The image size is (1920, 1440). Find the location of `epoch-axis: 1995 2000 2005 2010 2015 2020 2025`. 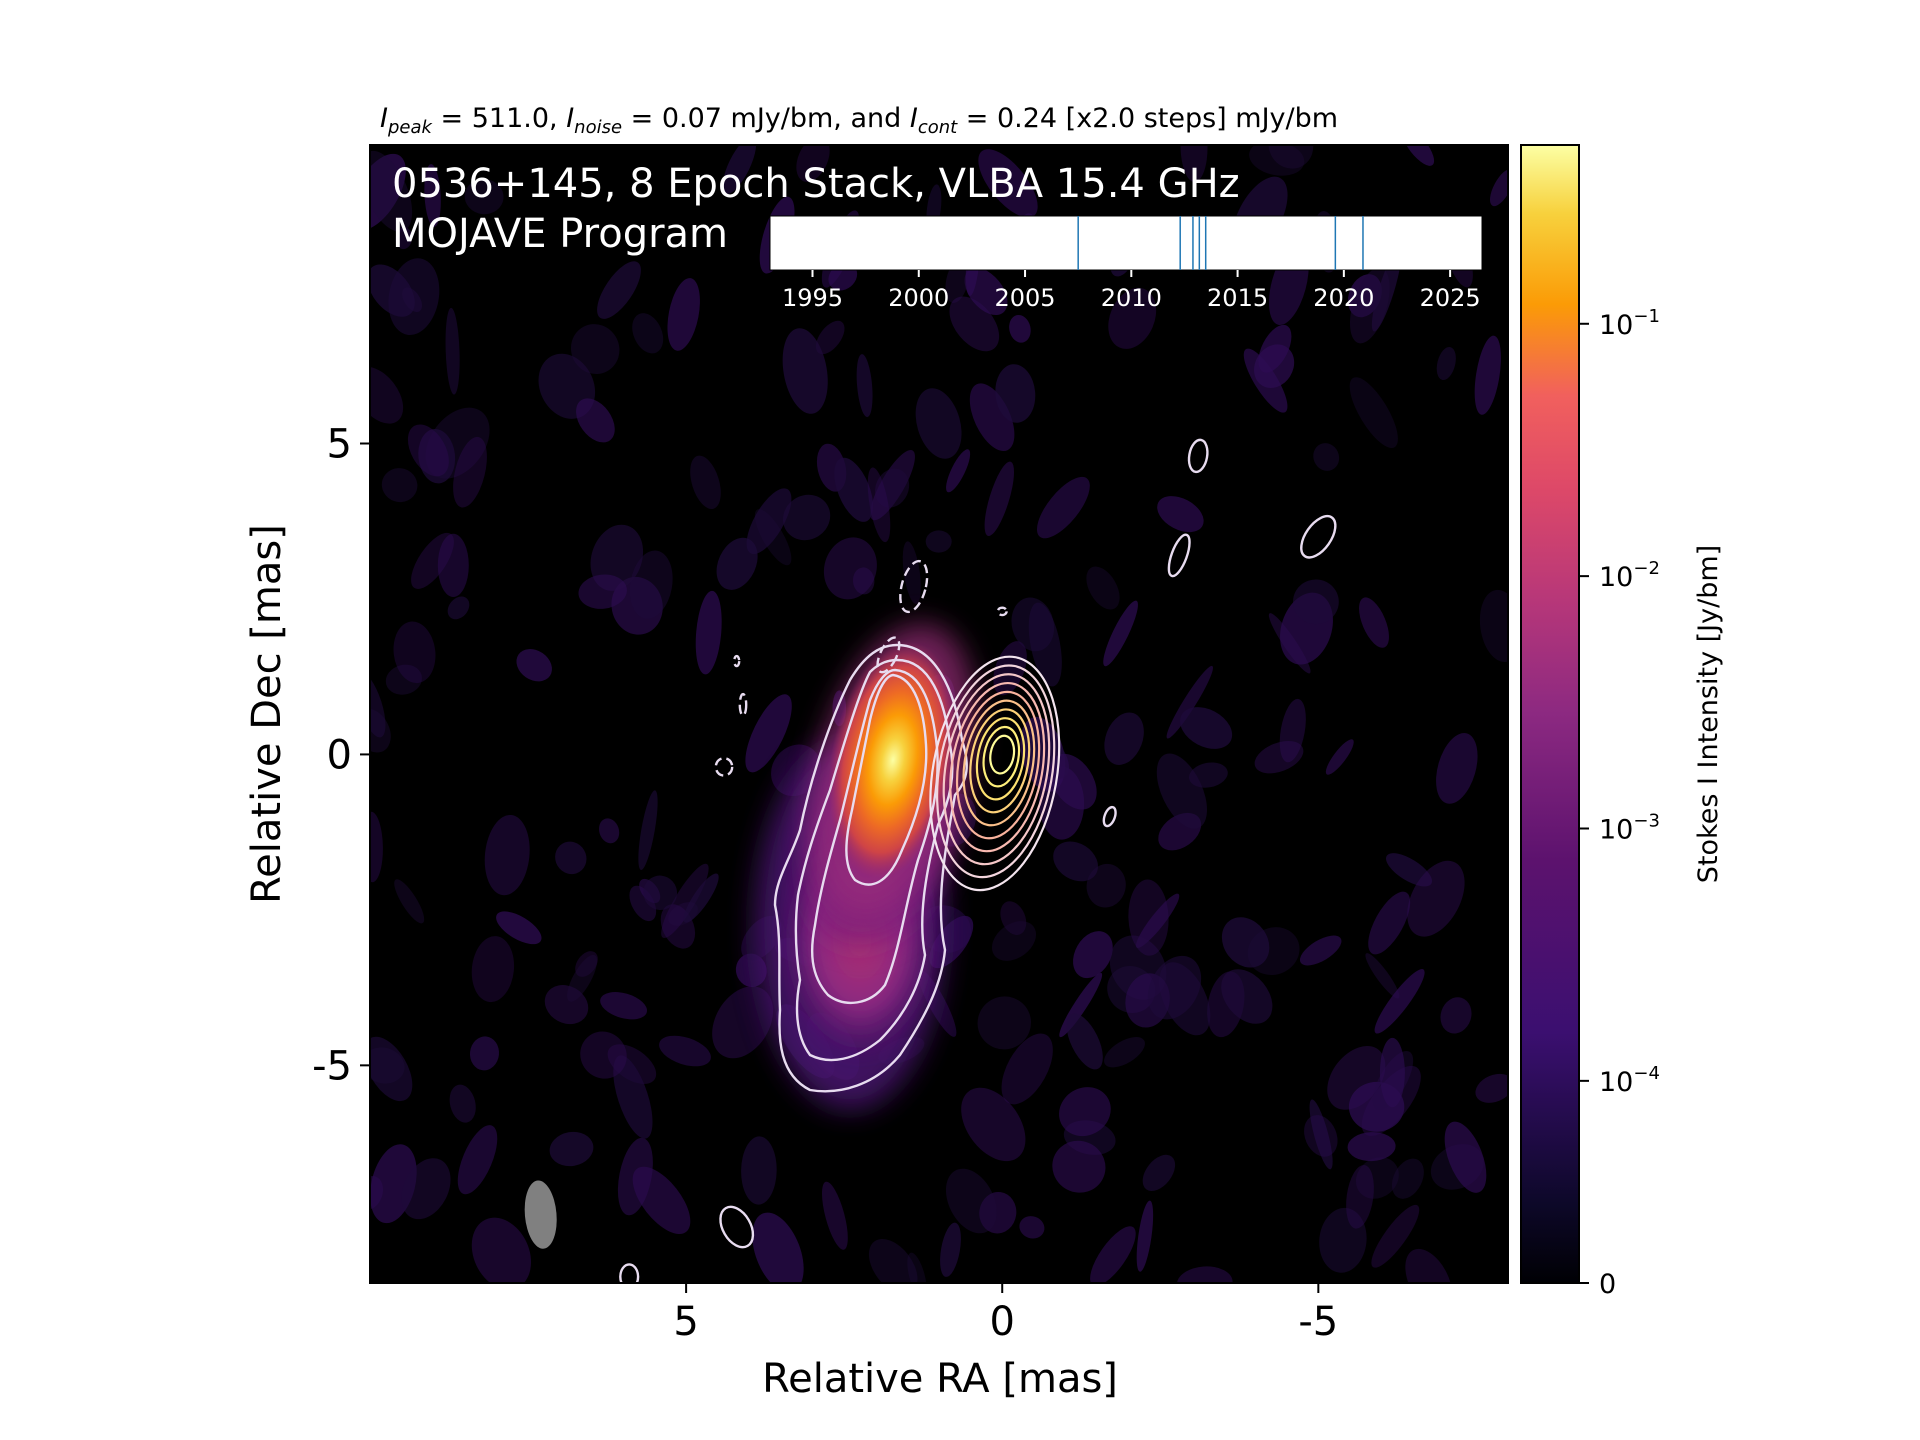

epoch-axis: 1995 2000 2005 2010 2015 2020 2025 is located at coordinates (1131, 291).